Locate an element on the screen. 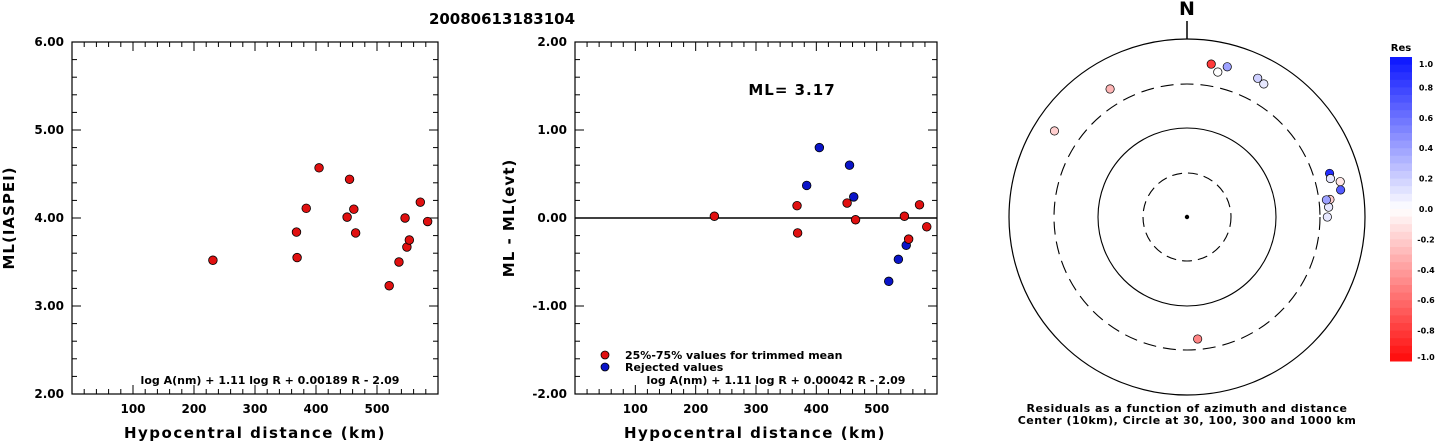  colorbar-tick-label: 0.8 is located at coordinates (1426, 87).